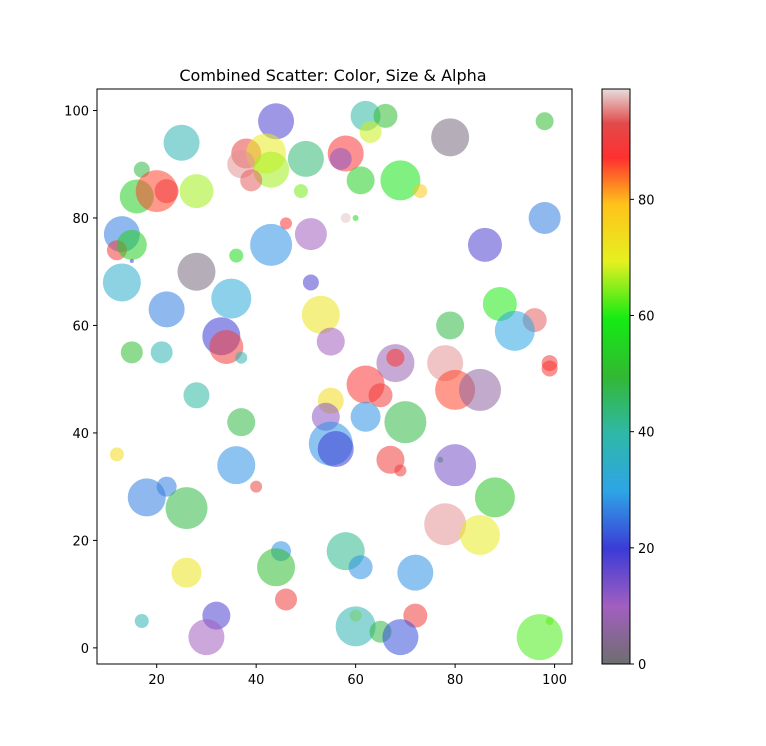 The width and height of the screenshot is (766, 746). I want to click on colorbar-ticks: 0 20 40 60 80, so click(642, 433).